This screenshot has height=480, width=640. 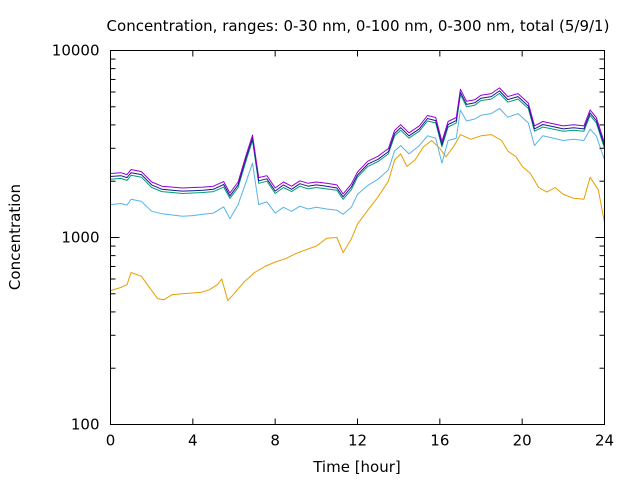 I want to click on y-tick-label: 10000, so click(x=76, y=51).